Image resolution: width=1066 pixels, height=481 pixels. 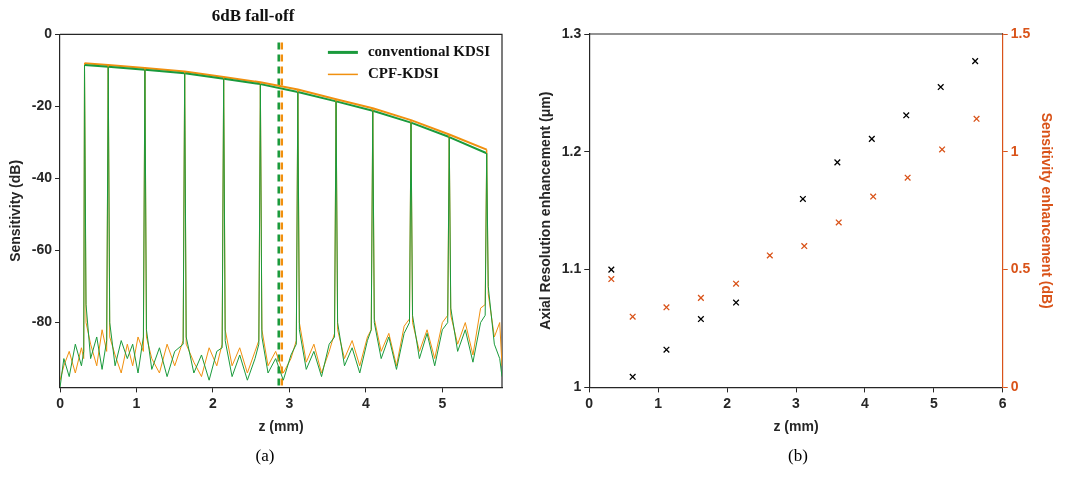 What do you see at coordinates (1002, 402) in the screenshot?
I see `x-tick-label: 6` at bounding box center [1002, 402].